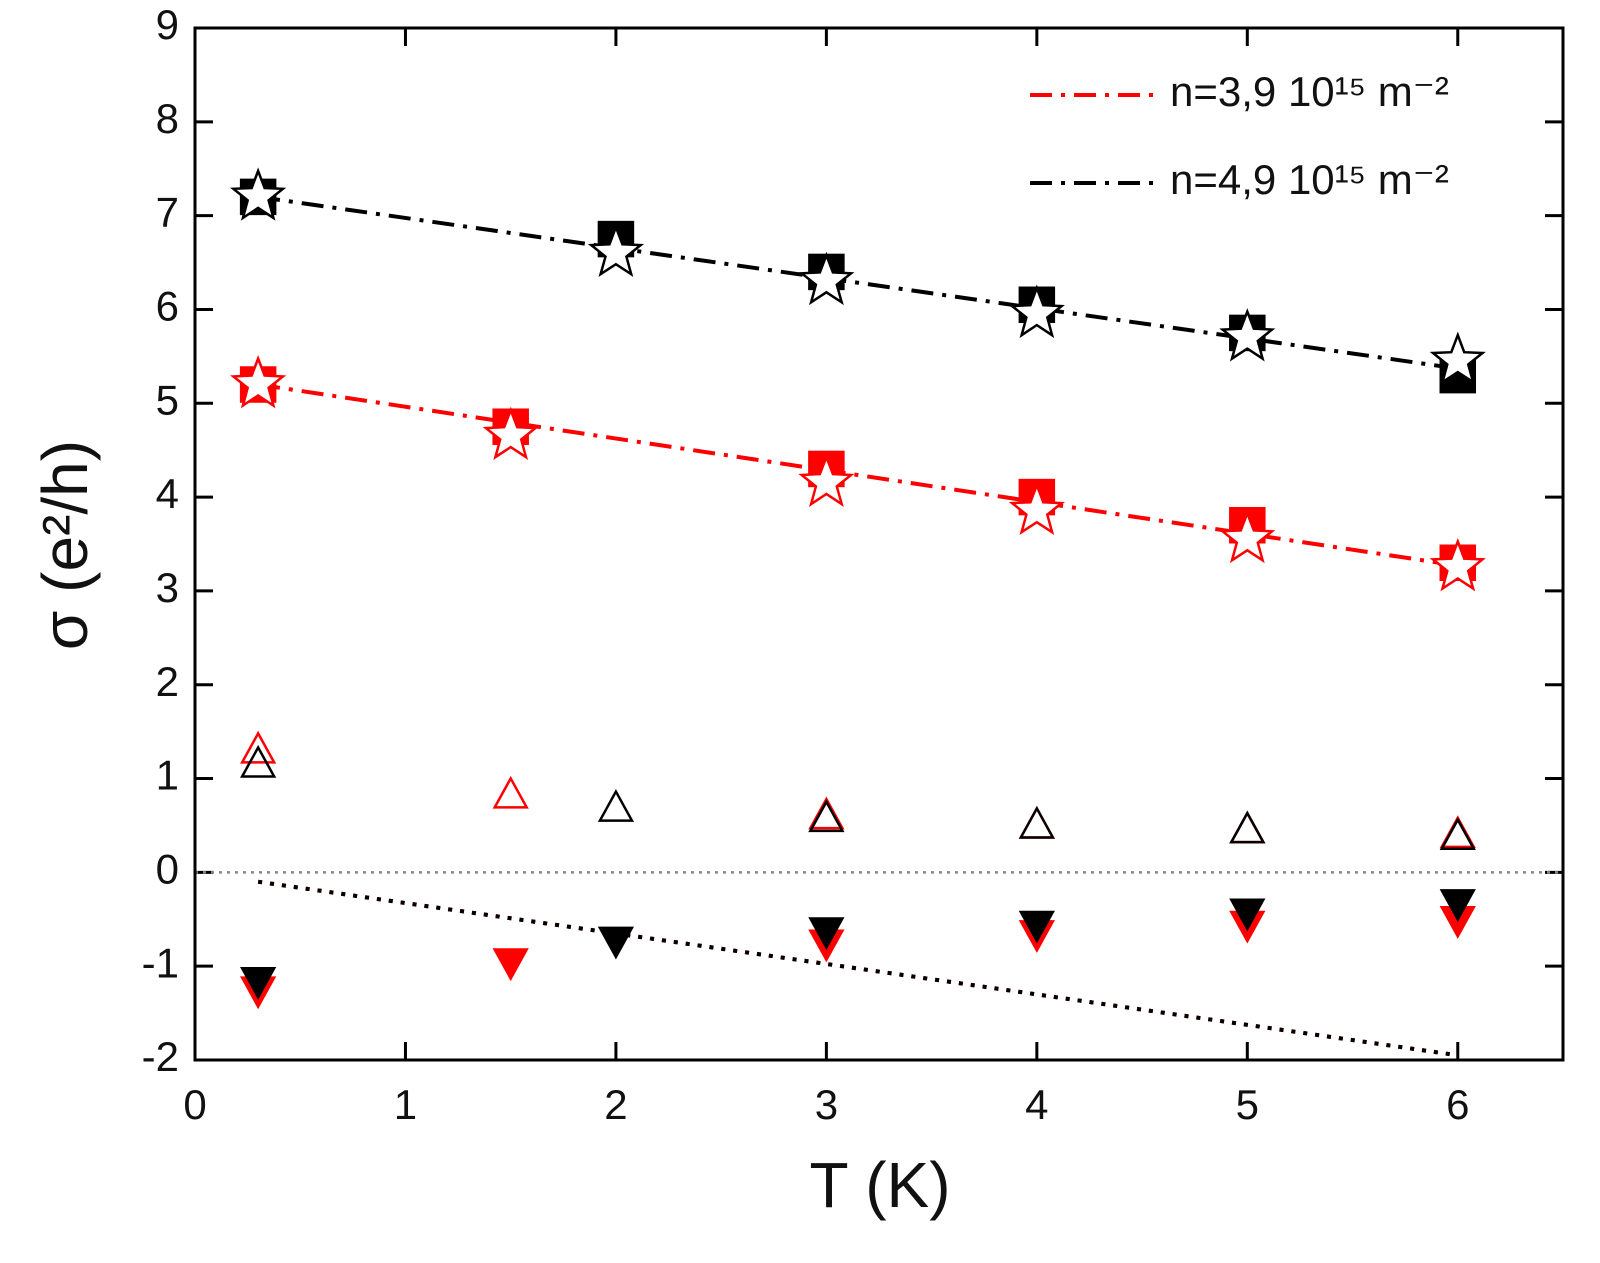  I want to click on x-axis-label: T (K), so click(879, 1185).